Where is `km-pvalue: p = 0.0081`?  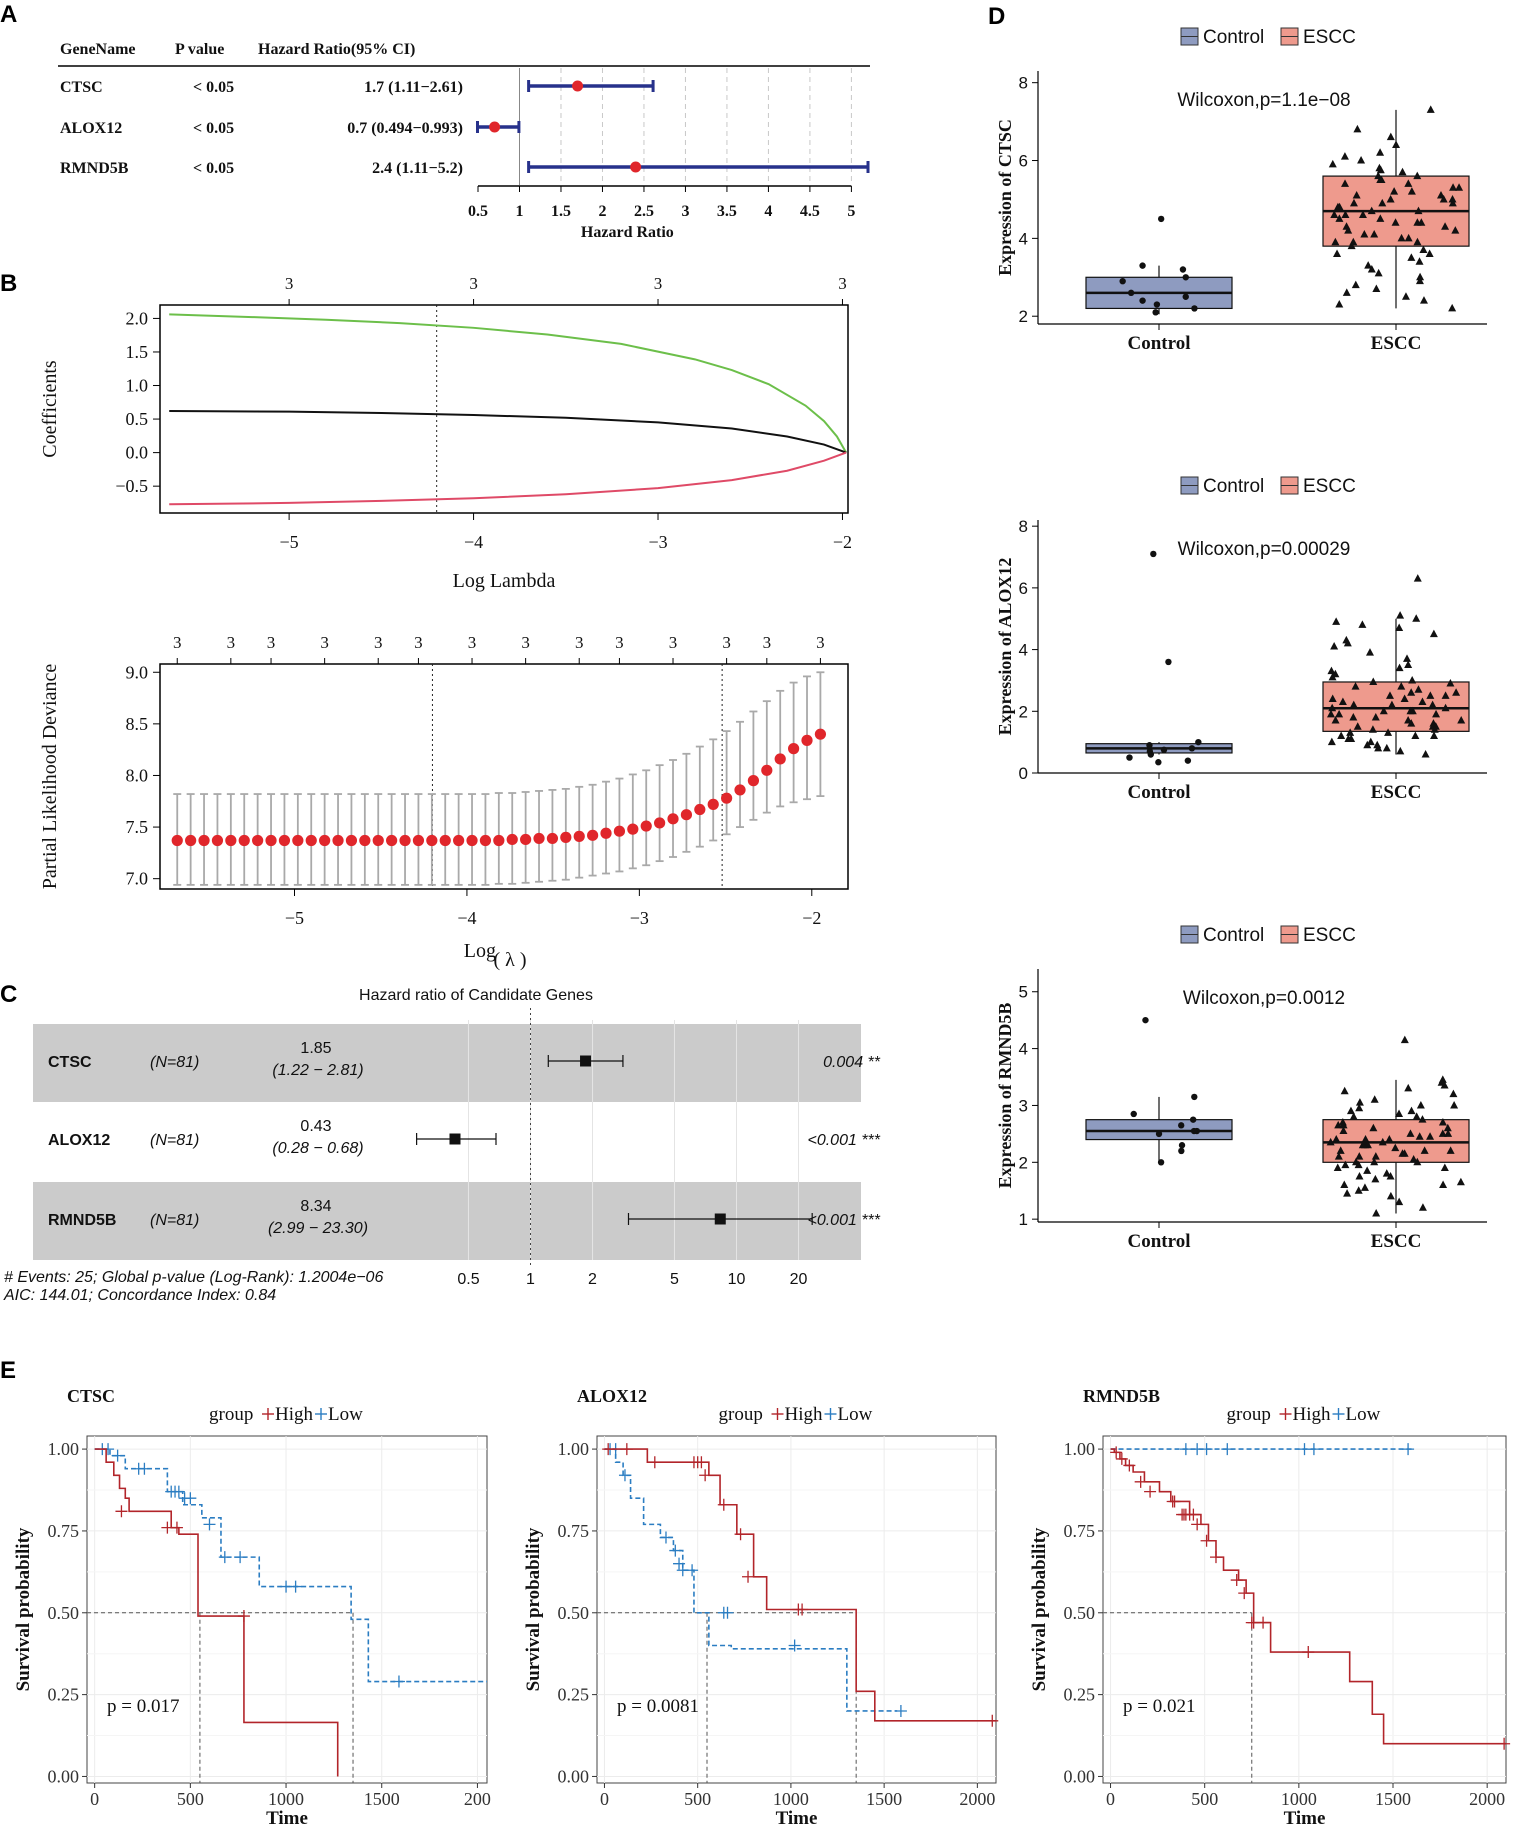 km-pvalue: p = 0.0081 is located at coordinates (658, 1706).